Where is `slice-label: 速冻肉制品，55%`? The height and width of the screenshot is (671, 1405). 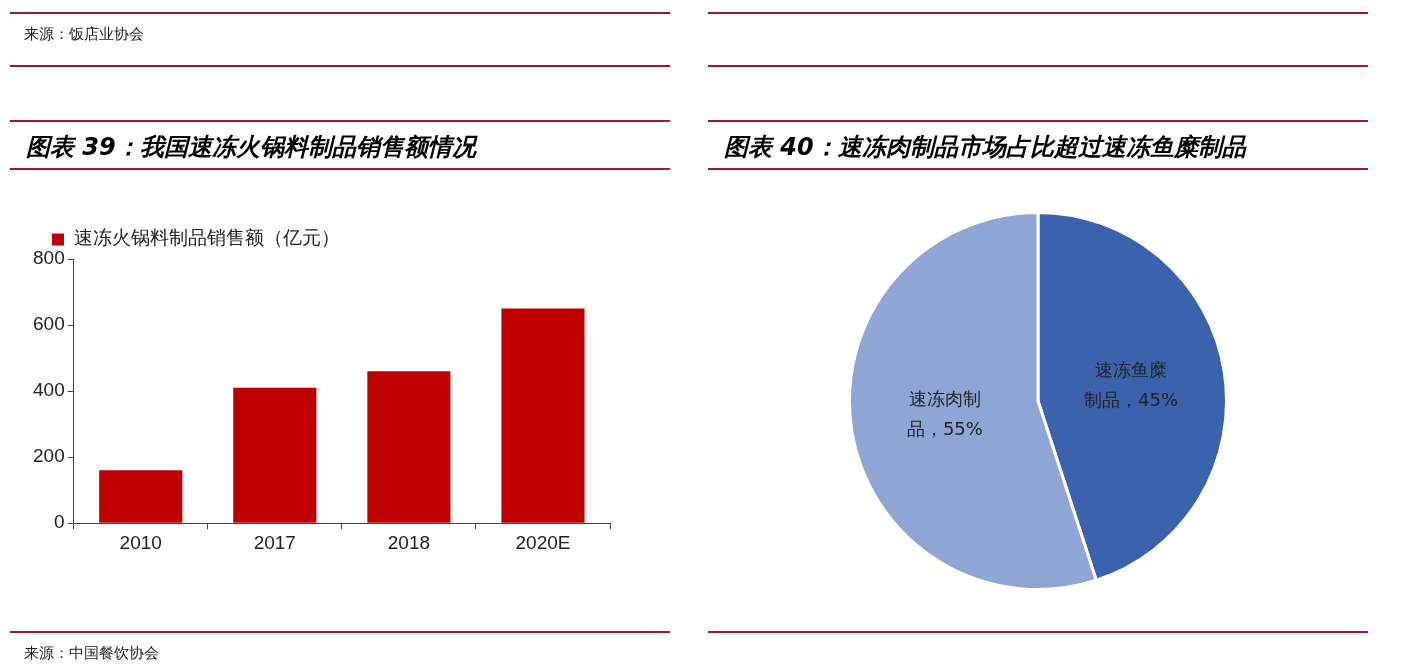 slice-label: 速冻肉制品，55% is located at coordinates (944, 414).